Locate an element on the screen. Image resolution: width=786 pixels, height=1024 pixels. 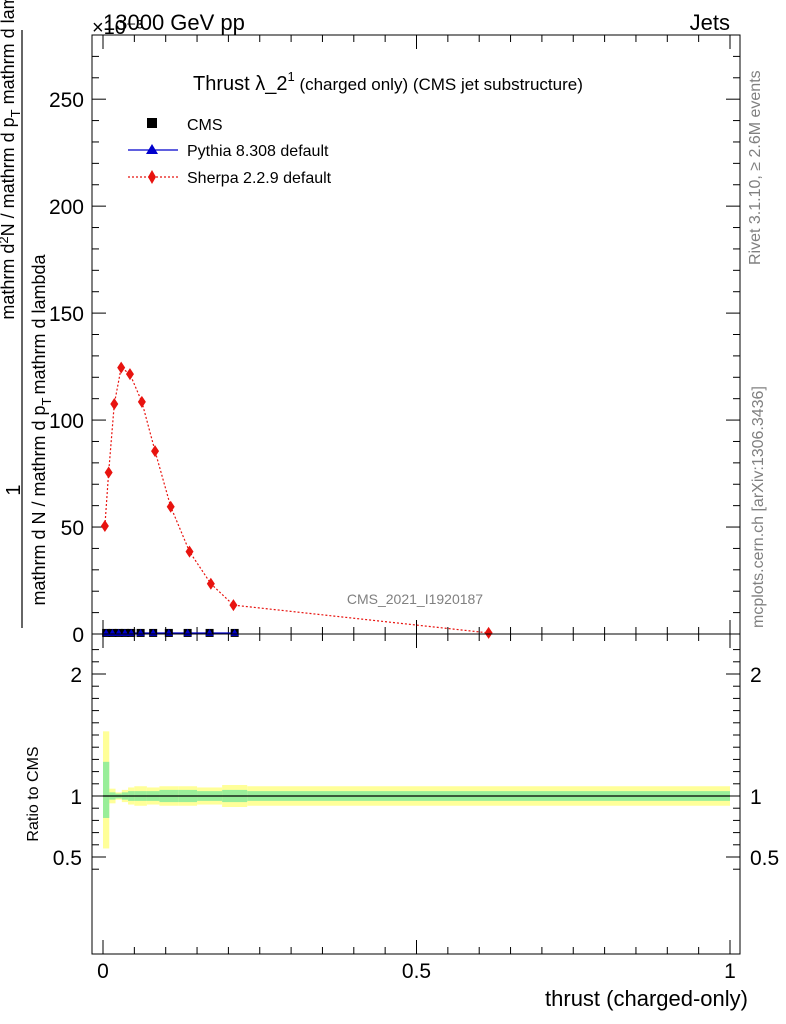
y-label-line2: mathrm d2N / mathrm d pT mathrm d lambda is located at coordinates (11, 160).